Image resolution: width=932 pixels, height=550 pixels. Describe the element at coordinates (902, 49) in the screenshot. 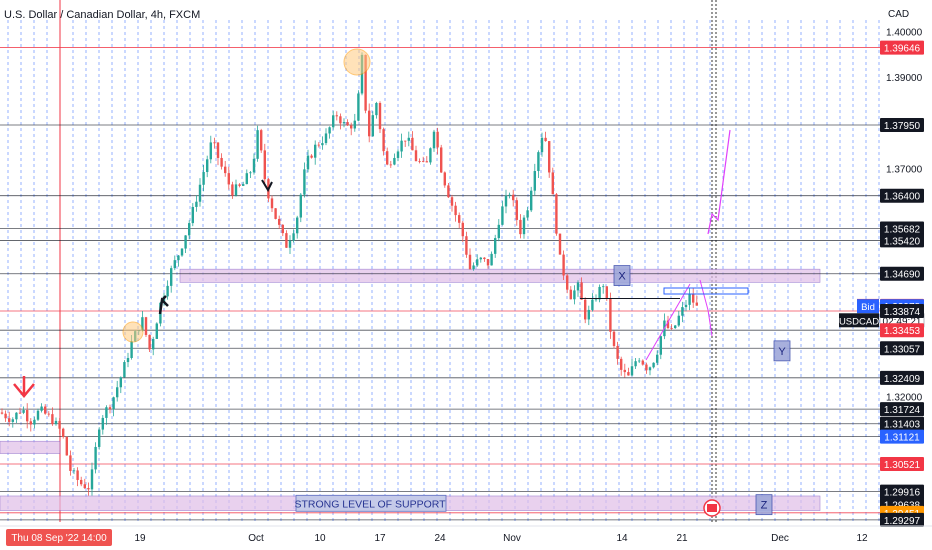

I see `price-label: 1.39646` at that location.